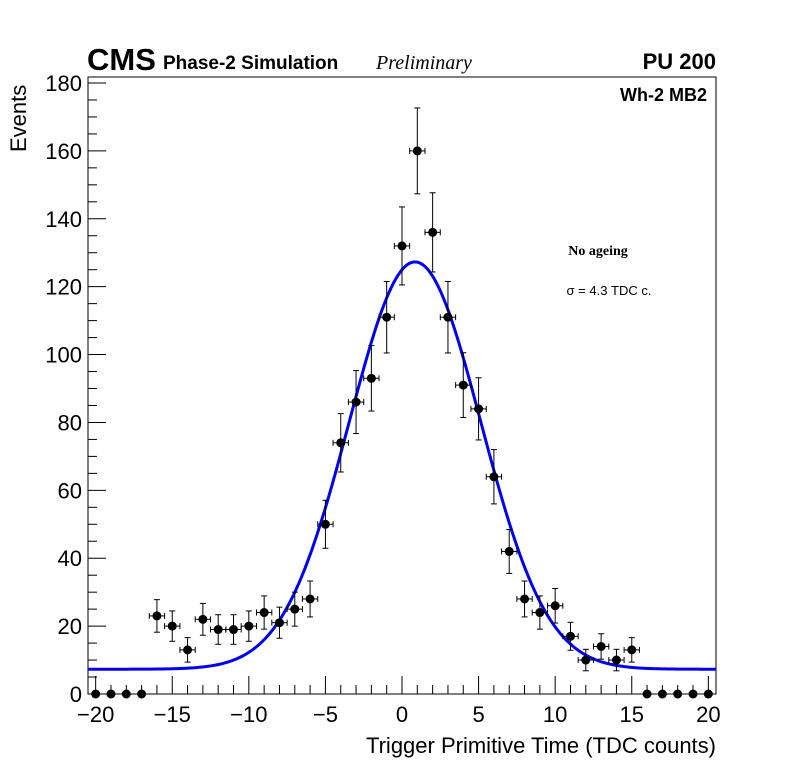 This screenshot has width=796, height=772. What do you see at coordinates (679, 61) in the screenshot?
I see `pileup-label: PU 200` at bounding box center [679, 61].